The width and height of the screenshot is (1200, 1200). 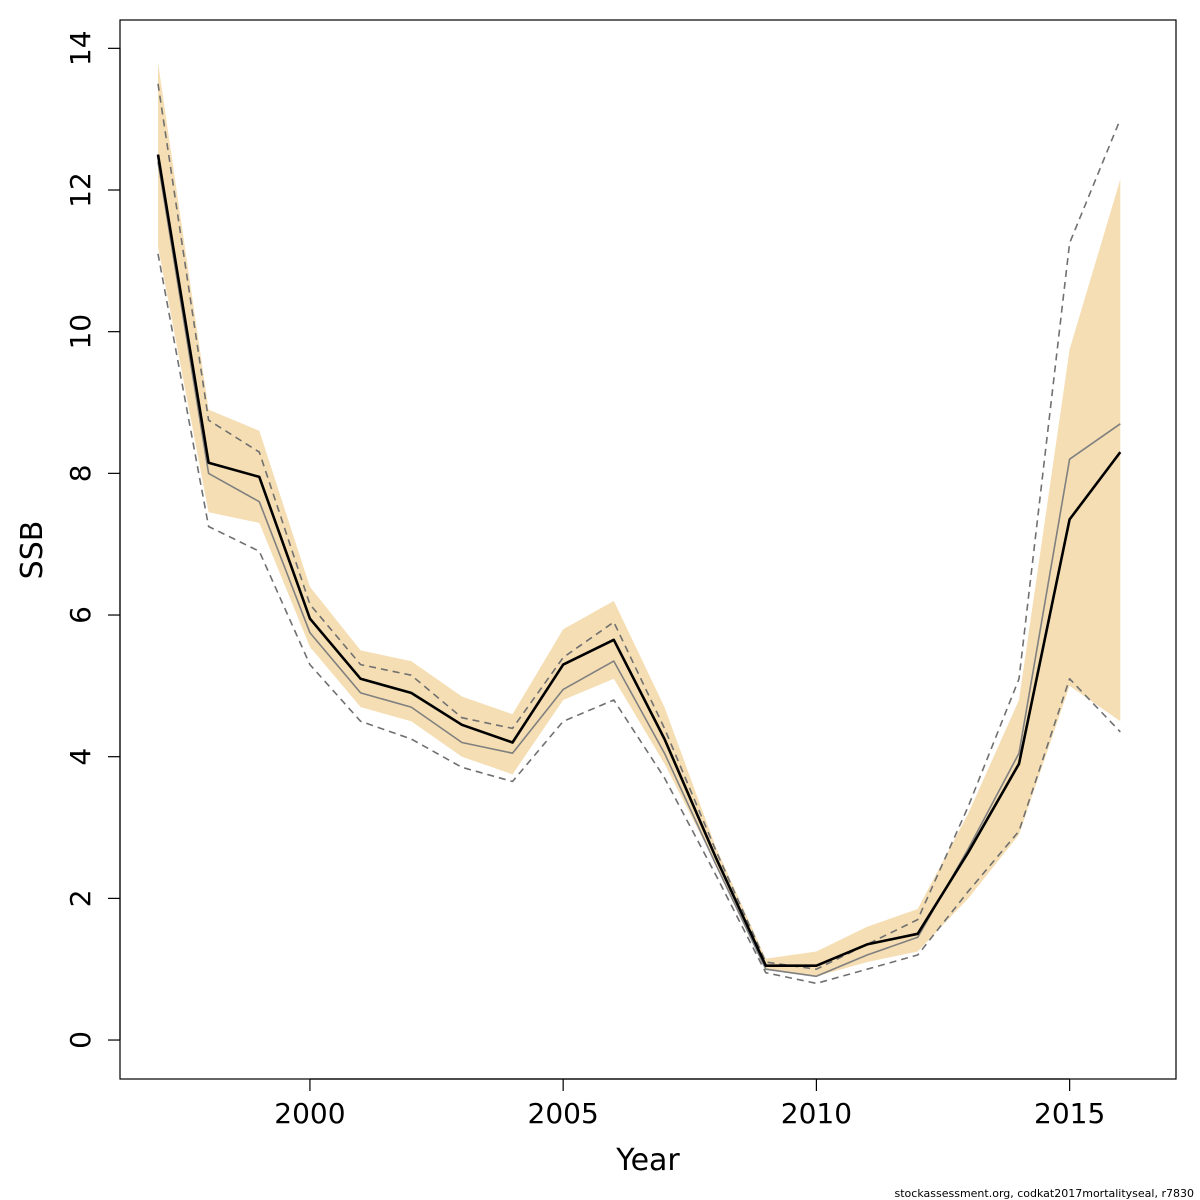 I want to click on x-tick-label-2005: 2005, so click(x=563, y=1113).